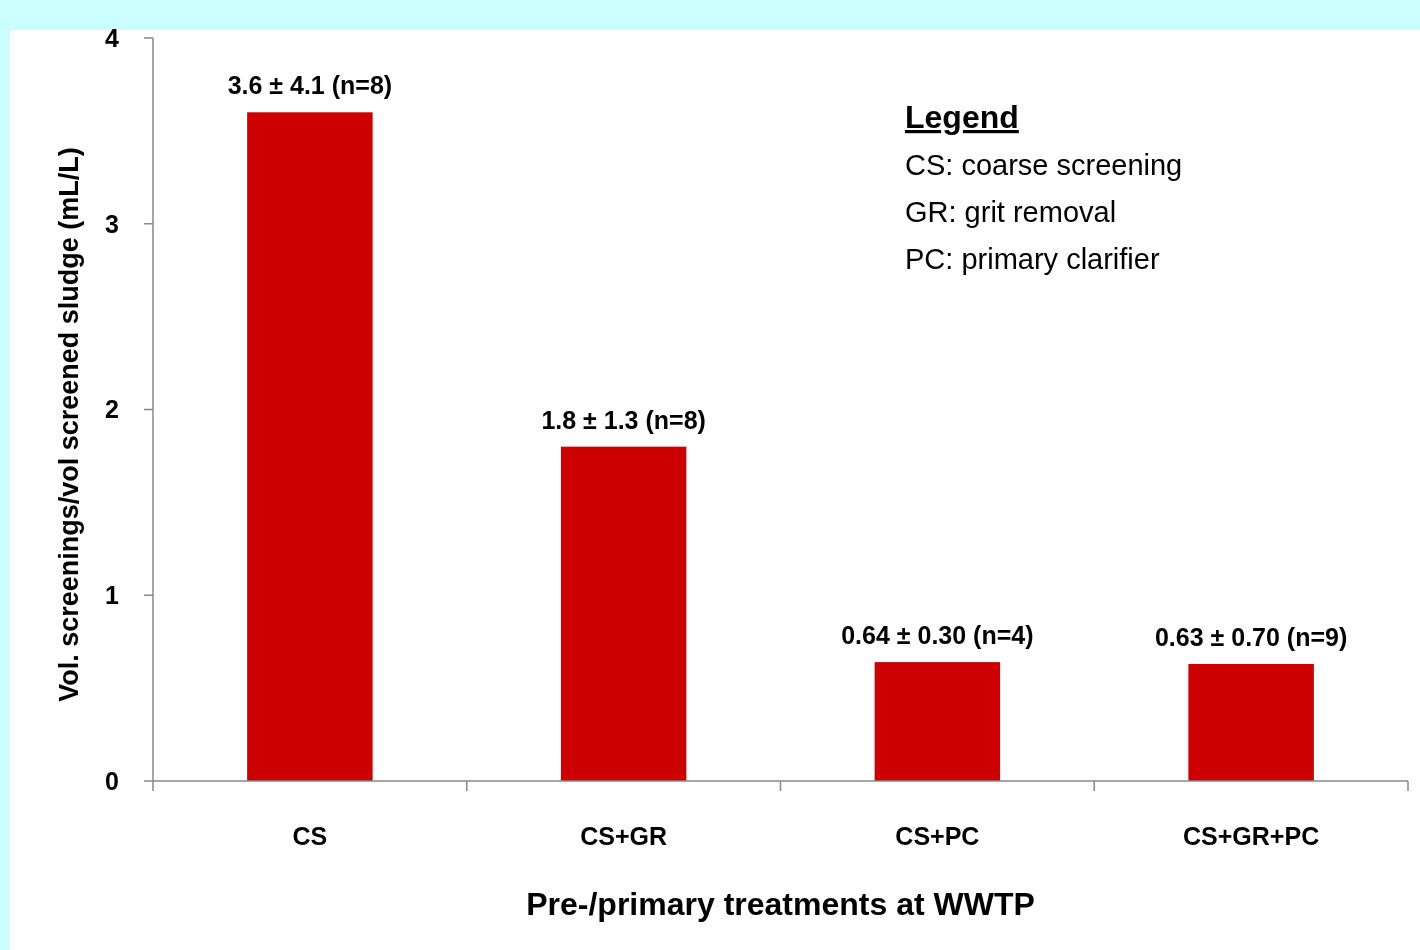  I want to click on y-tick-label: 0, so click(112, 780).